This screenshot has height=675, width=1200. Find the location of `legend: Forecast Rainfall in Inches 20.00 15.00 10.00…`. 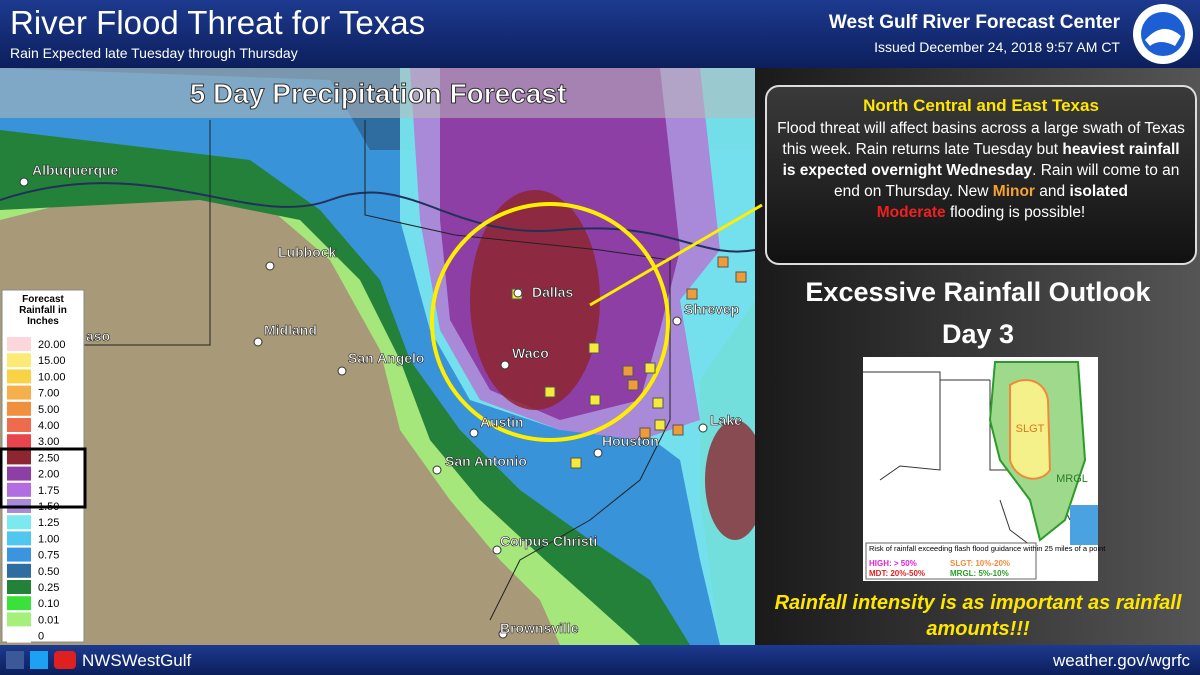

legend: Forecast Rainfall in Inches 20.00 15.00 10.00… is located at coordinates (43, 466).